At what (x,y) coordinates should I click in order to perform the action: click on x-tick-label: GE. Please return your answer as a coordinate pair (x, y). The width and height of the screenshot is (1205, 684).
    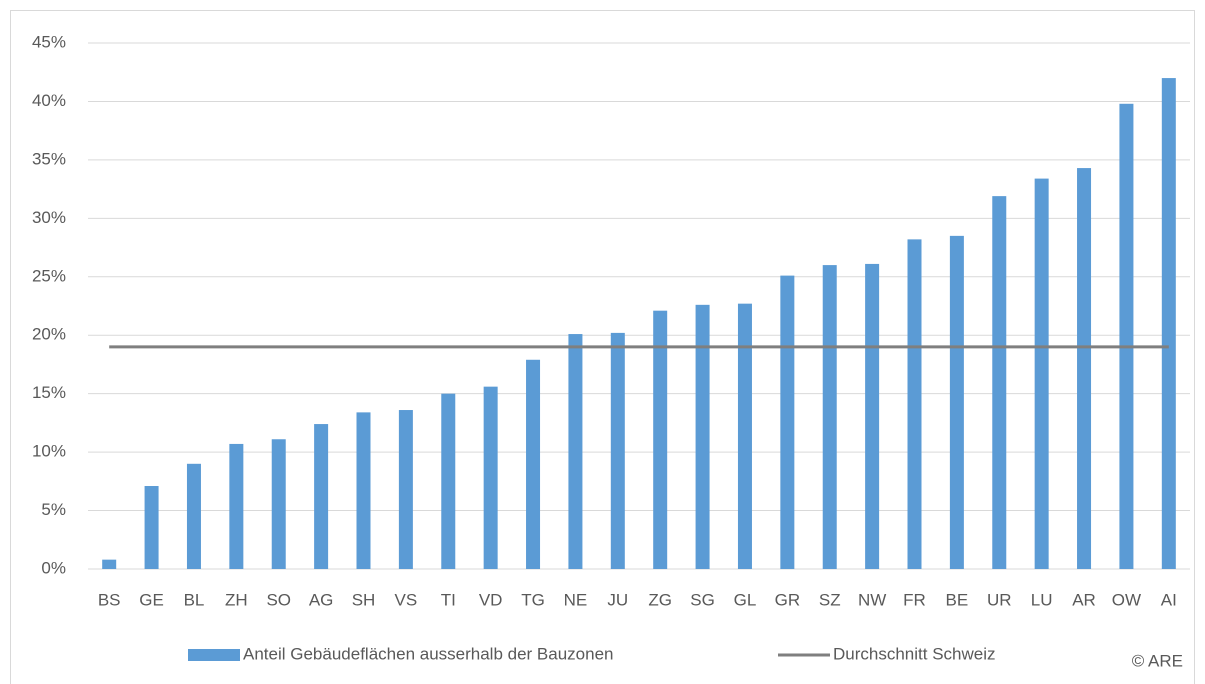
    Looking at the image, I should click on (151, 599).